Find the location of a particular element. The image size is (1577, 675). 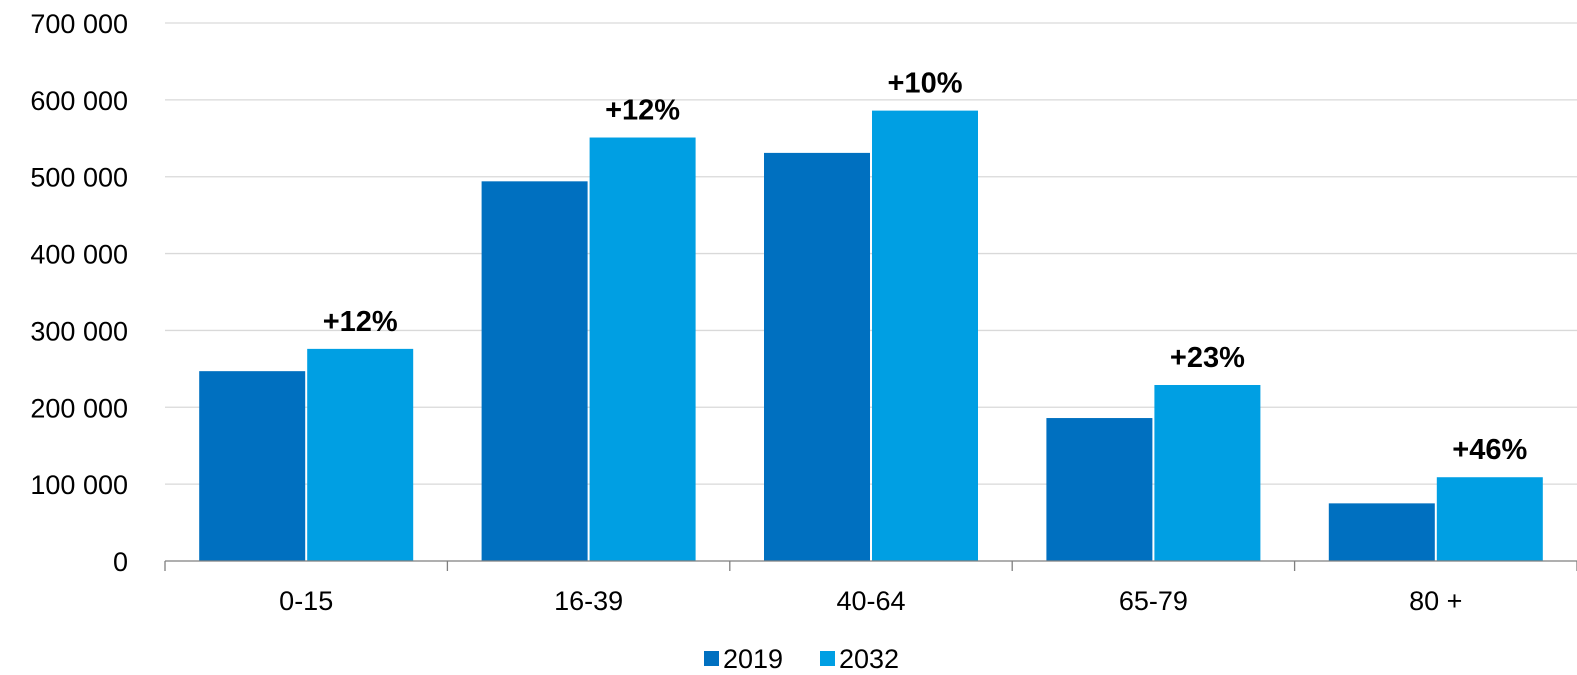

x-tick-label: 80 + is located at coordinates (1435, 601).